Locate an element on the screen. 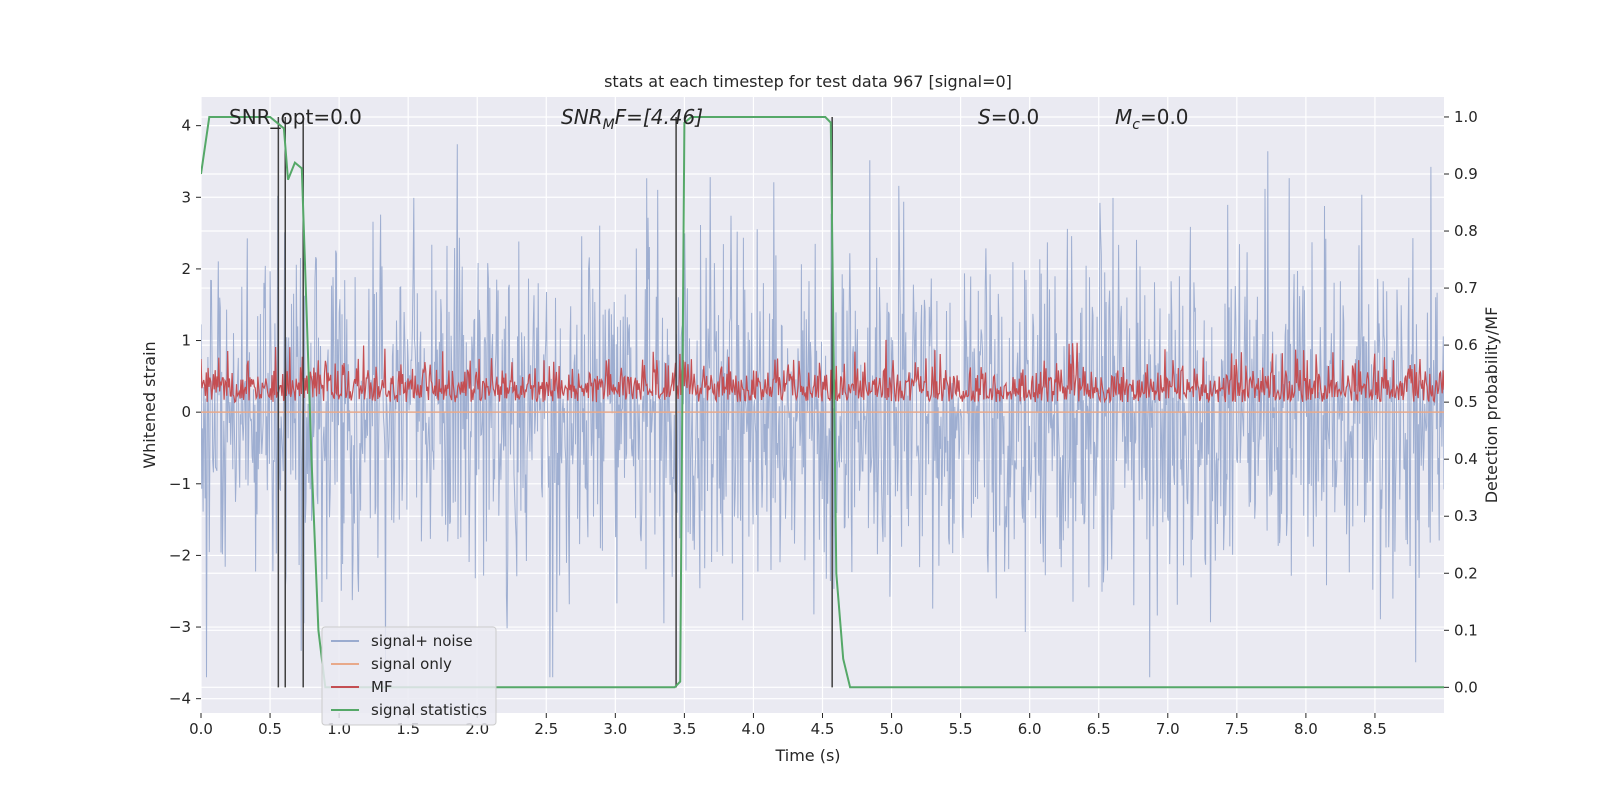 This screenshot has width=1600, height=800. x-tick-label: 5.0 is located at coordinates (892, 729).